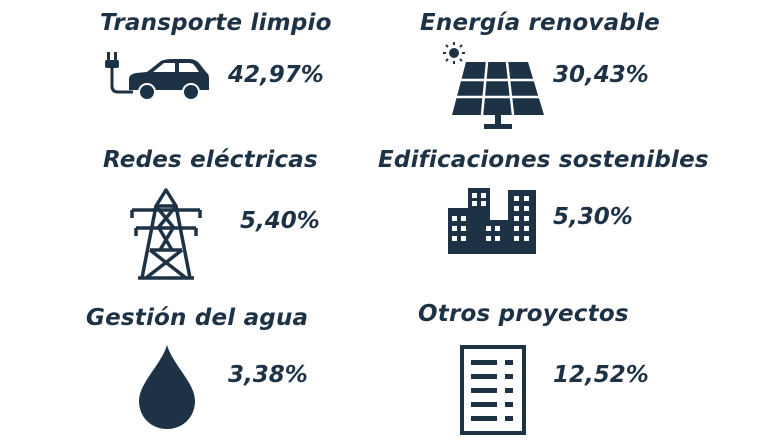  What do you see at coordinates (540, 23) in the screenshot?
I see `category-label: Energía renovable` at bounding box center [540, 23].